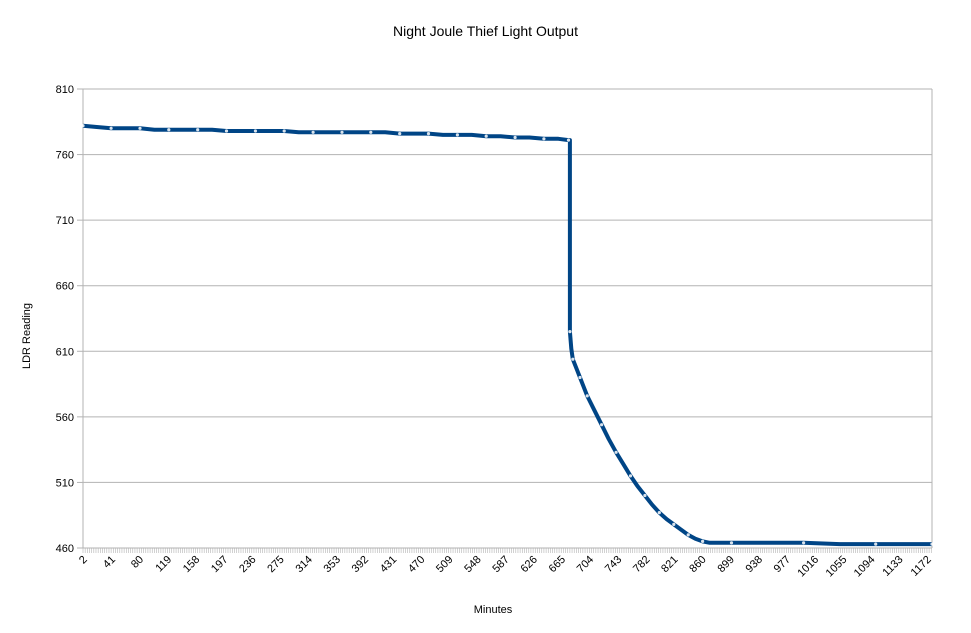 The image size is (971, 633). Describe the element at coordinates (416, 564) in the screenshot. I see `x-tick-label: 470` at that location.